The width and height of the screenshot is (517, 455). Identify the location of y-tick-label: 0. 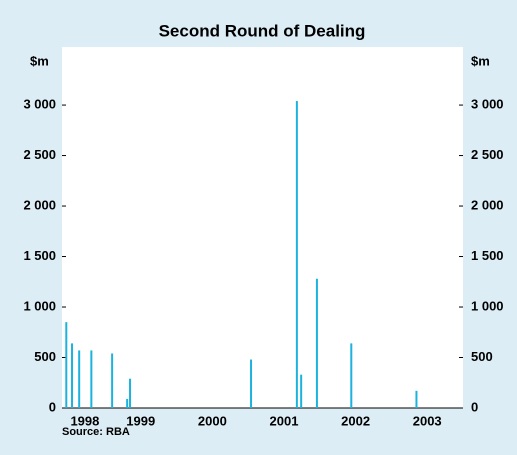
(52, 406).